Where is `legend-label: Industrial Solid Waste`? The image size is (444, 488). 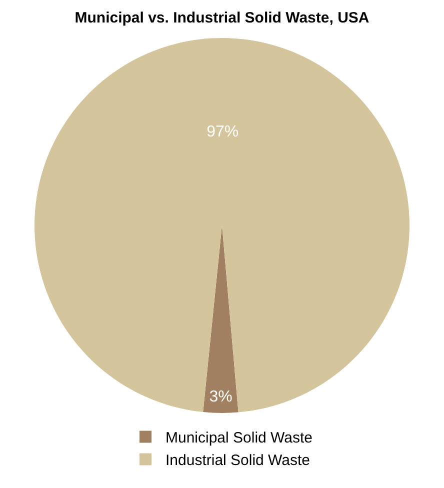 legend-label: Industrial Solid Waste is located at coordinates (238, 461).